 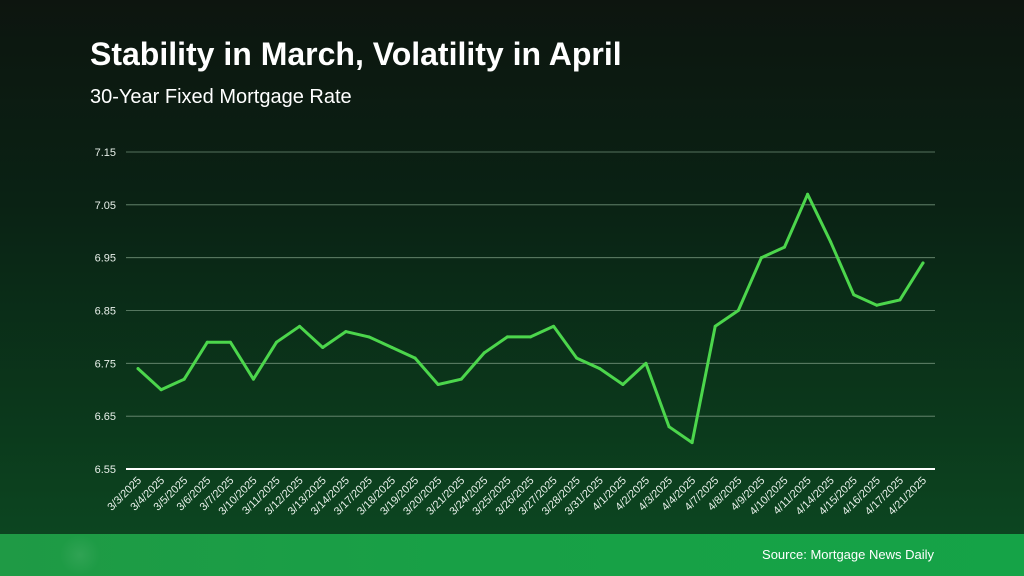 I want to click on y-tick-label: 6.95, so click(x=105, y=259).